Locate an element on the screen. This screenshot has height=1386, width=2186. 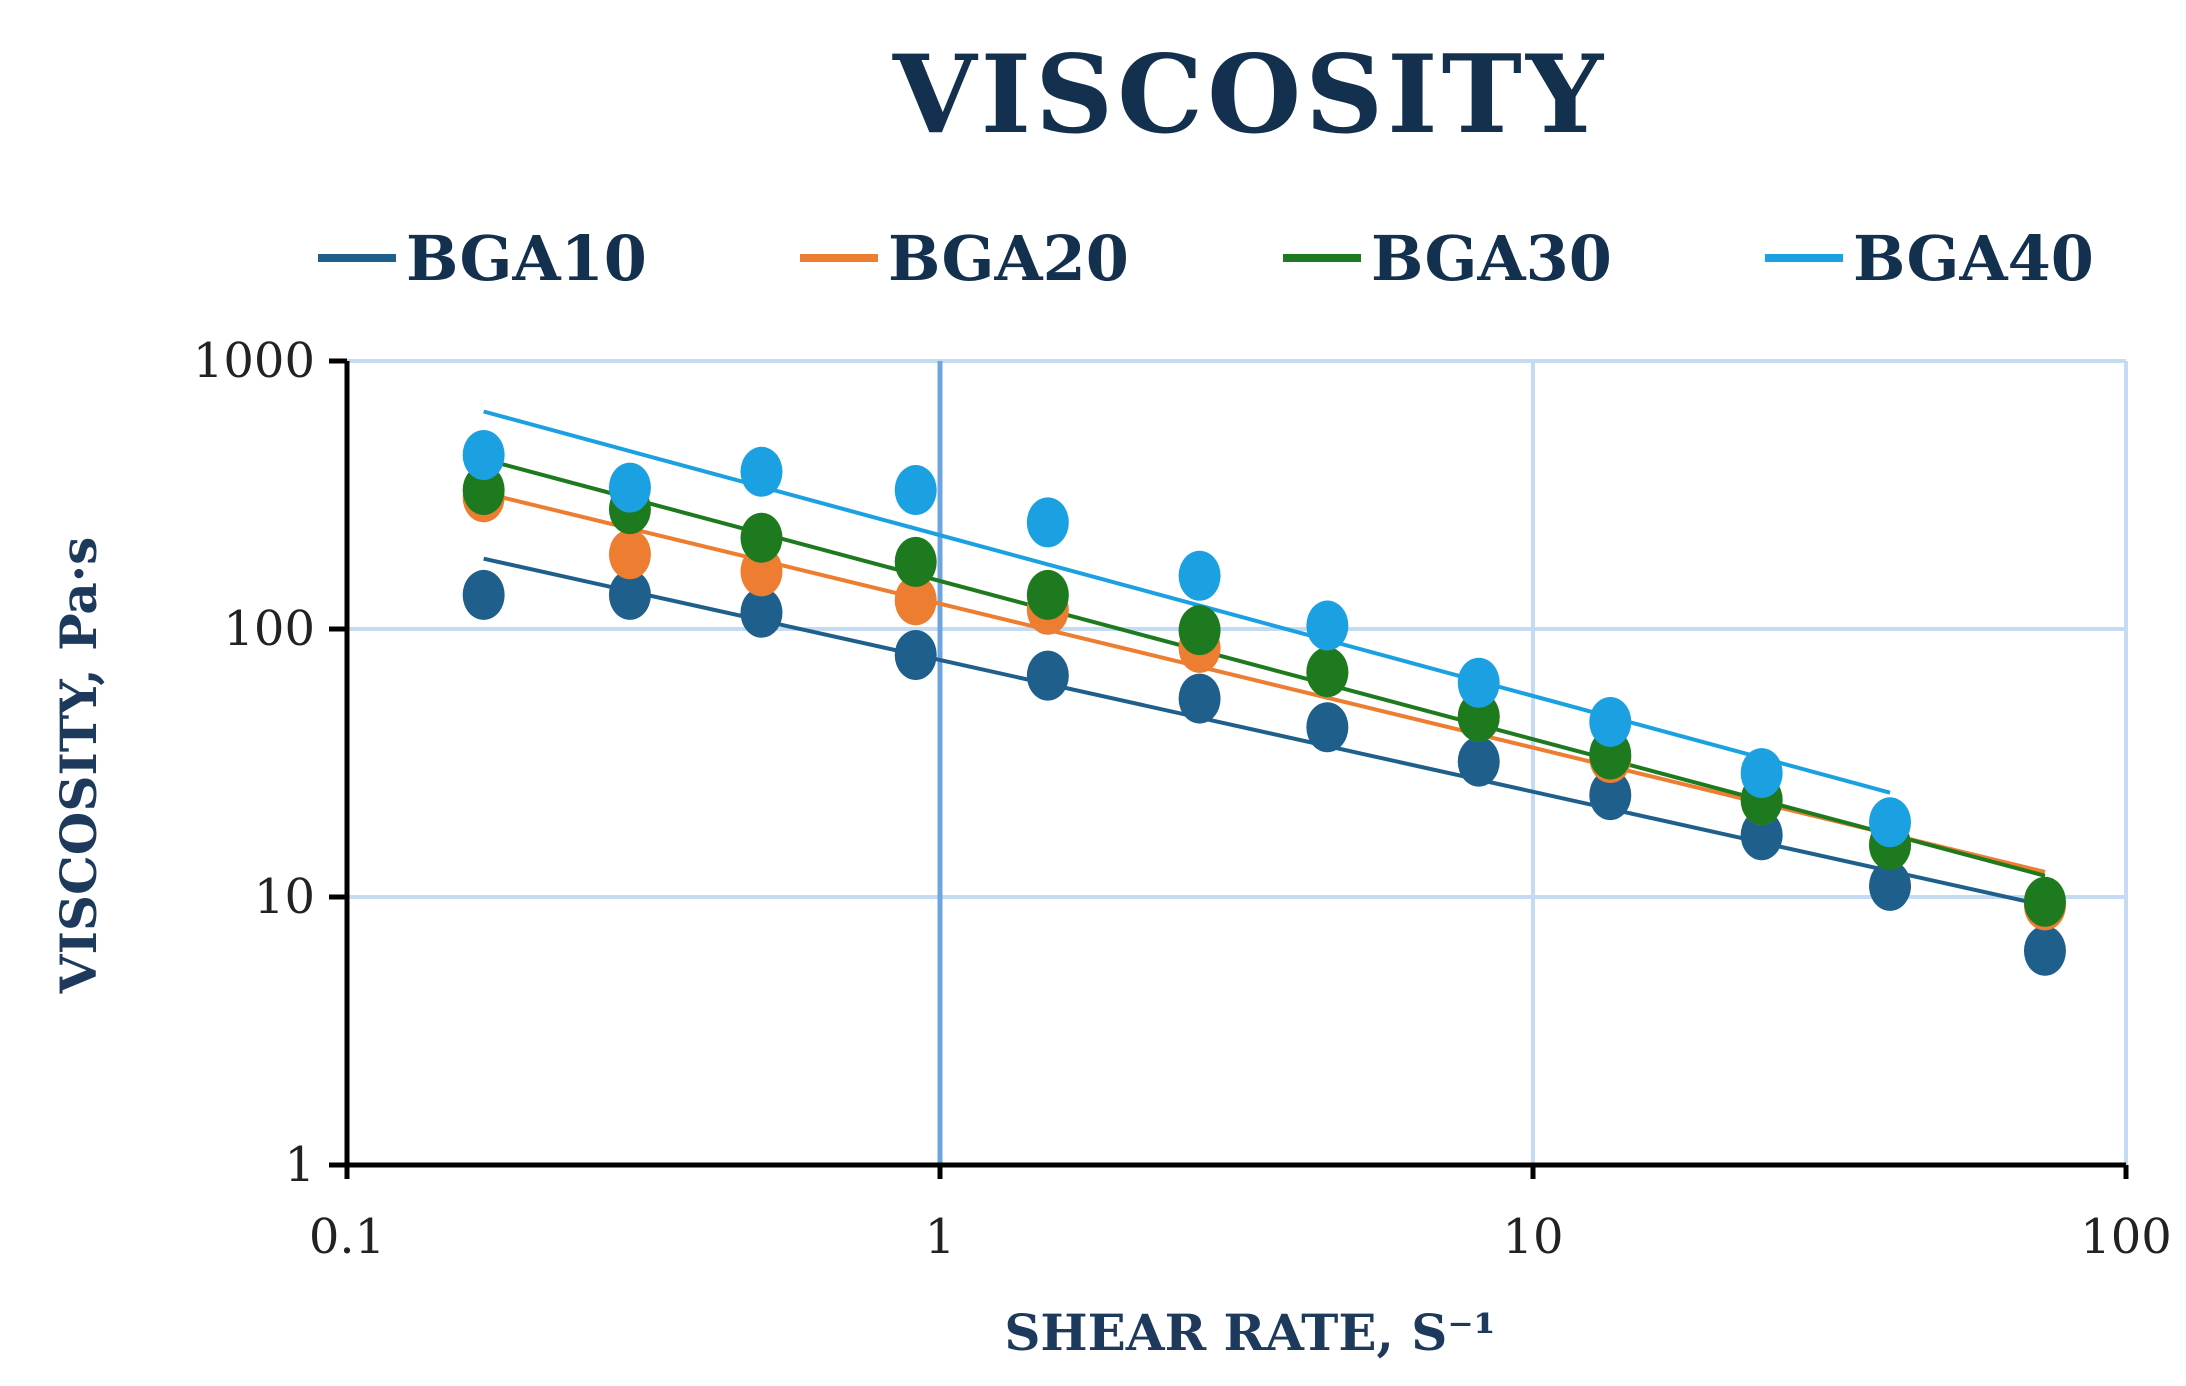
x-tick-label: 1 is located at coordinates (940, 1237).